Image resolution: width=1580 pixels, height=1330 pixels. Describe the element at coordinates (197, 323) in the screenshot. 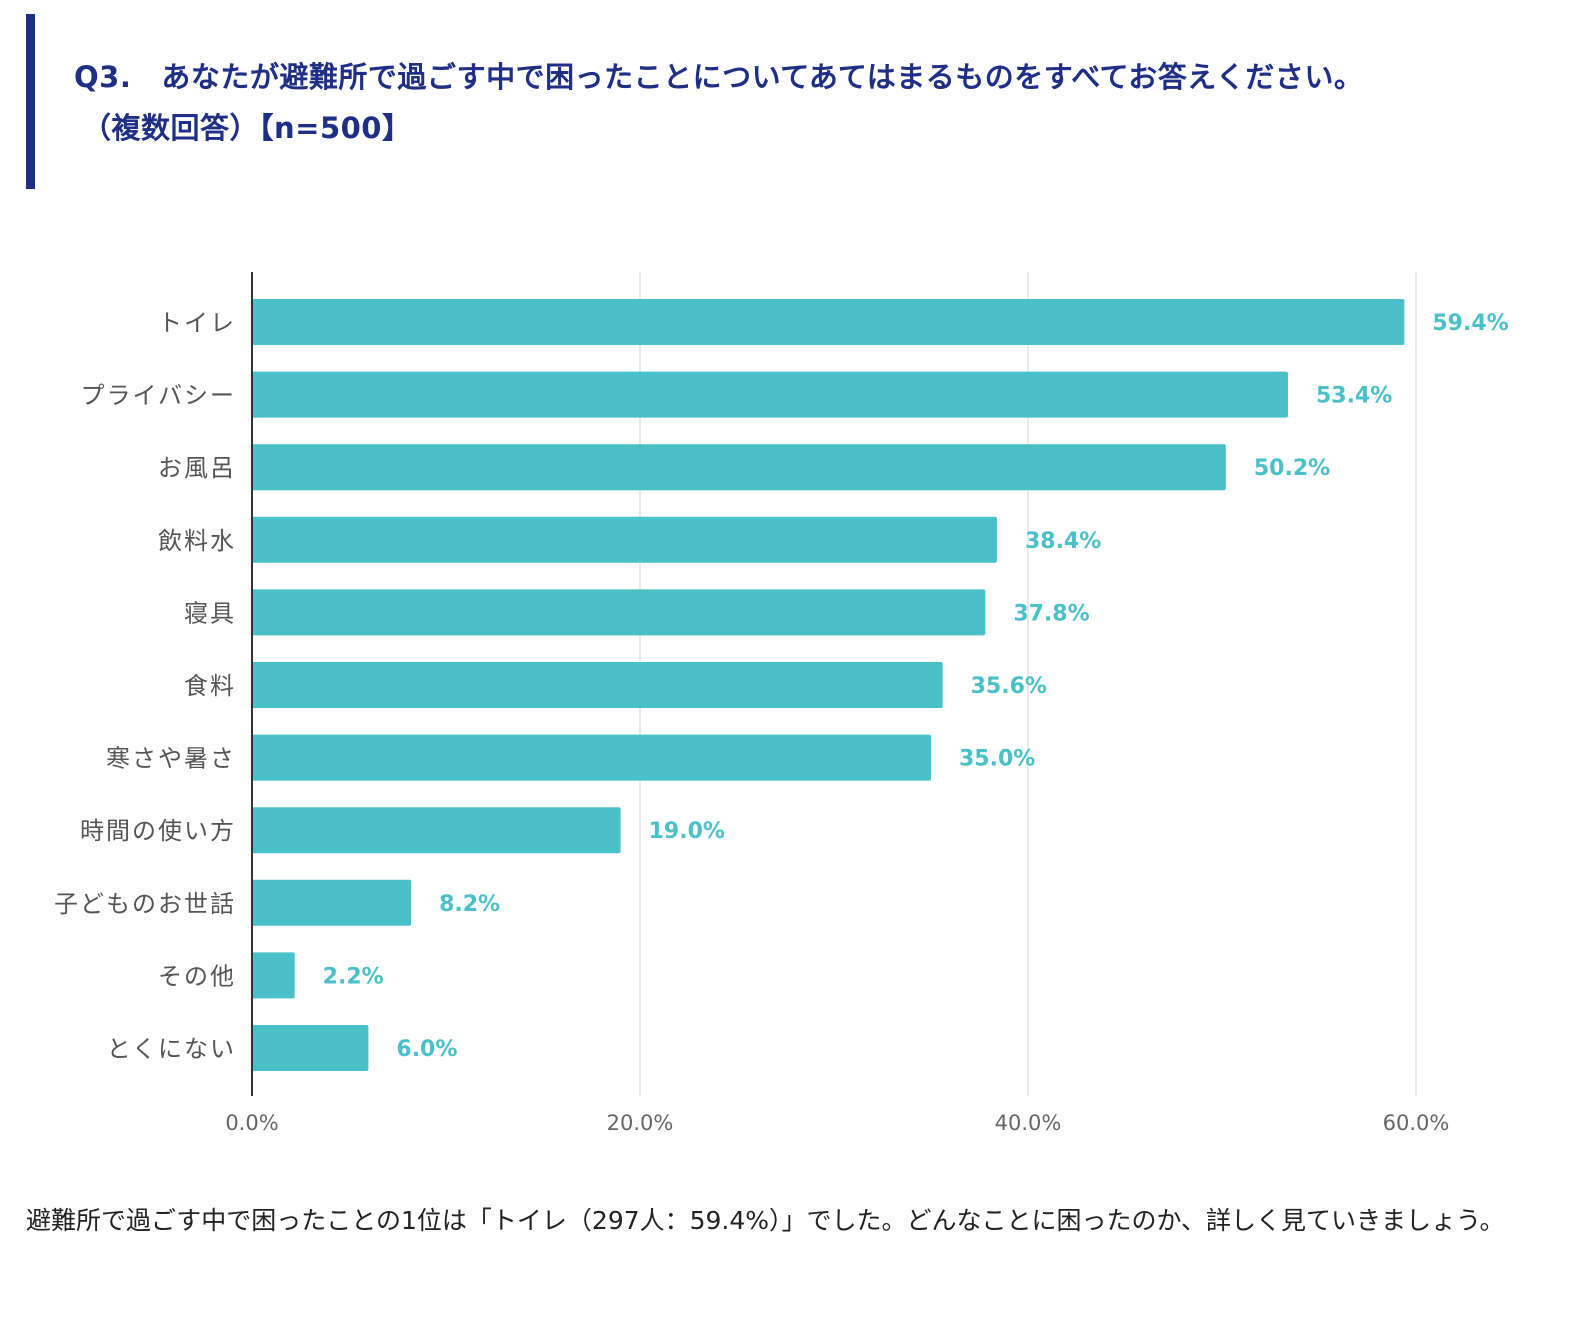

I see `category-label: トイレ` at that location.